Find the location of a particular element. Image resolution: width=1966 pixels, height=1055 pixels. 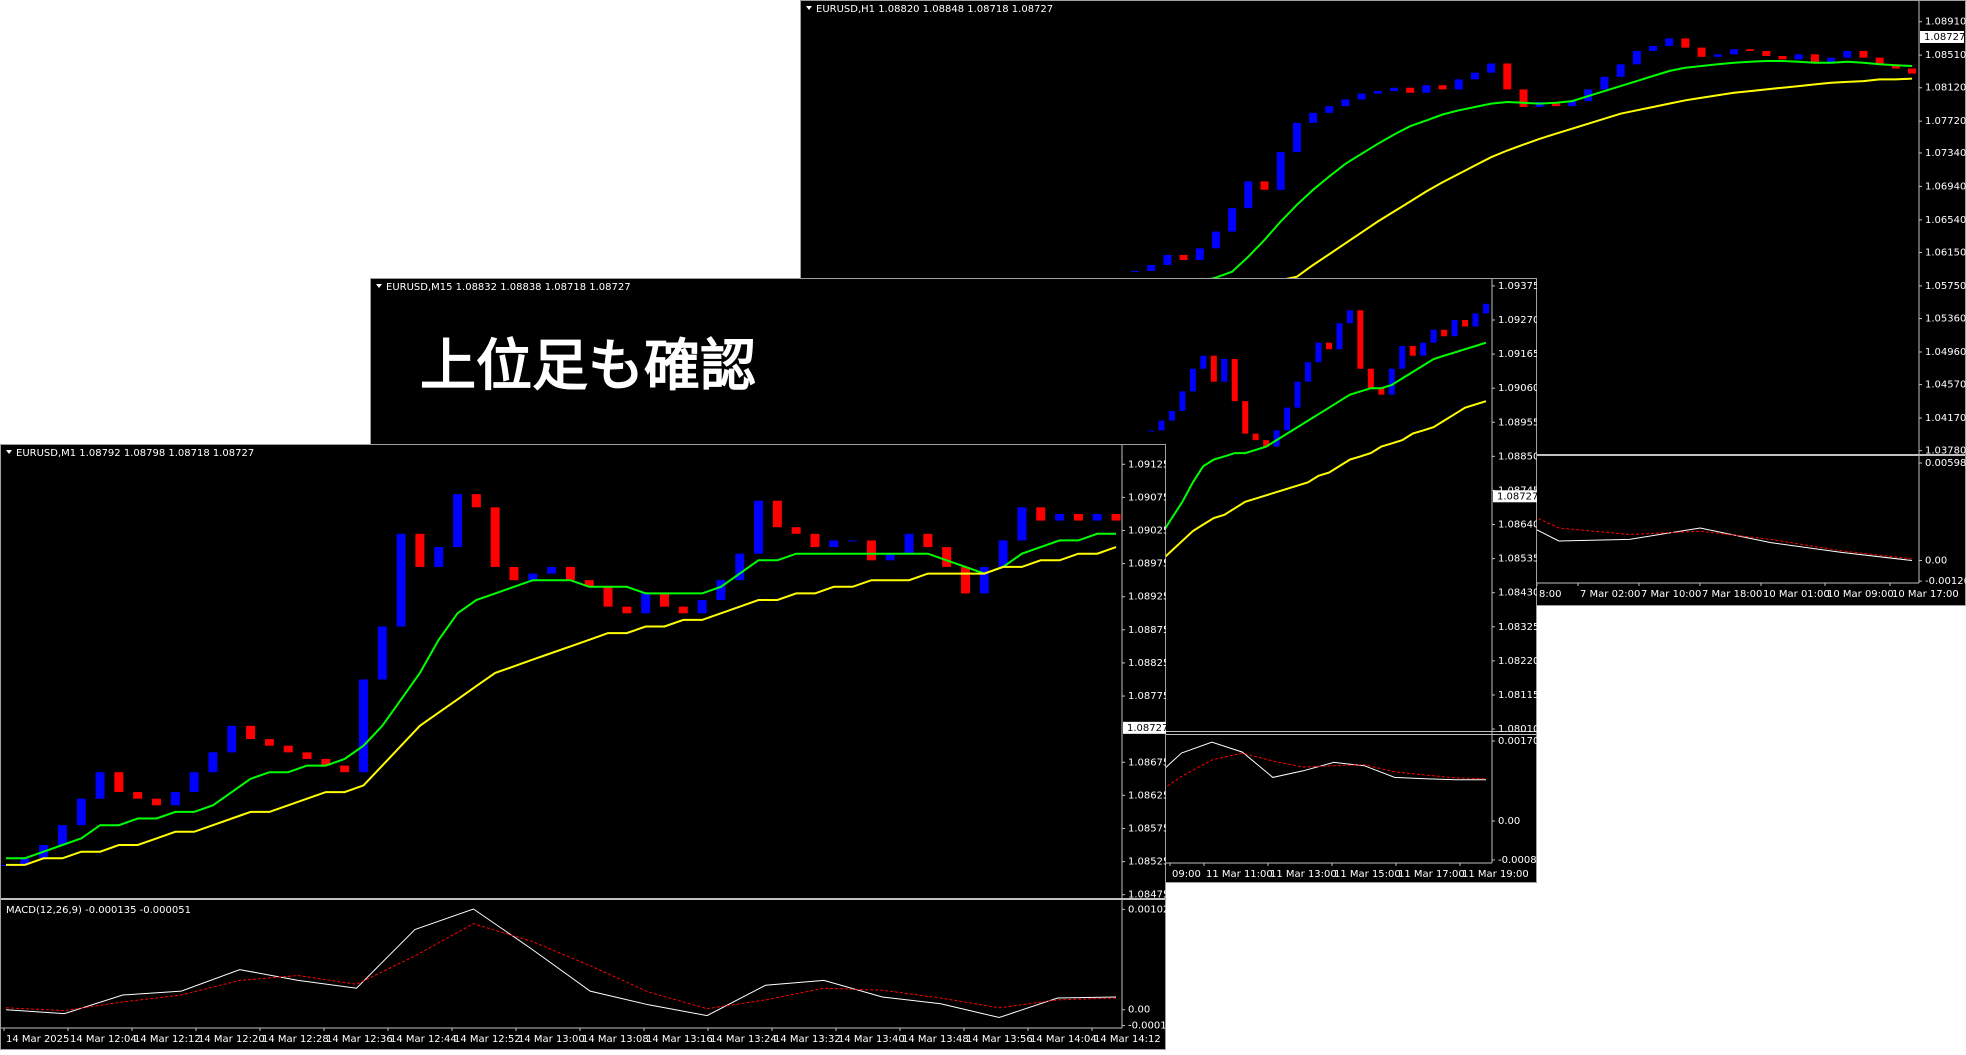

price-label: 1.08625 is located at coordinates (1147, 795).